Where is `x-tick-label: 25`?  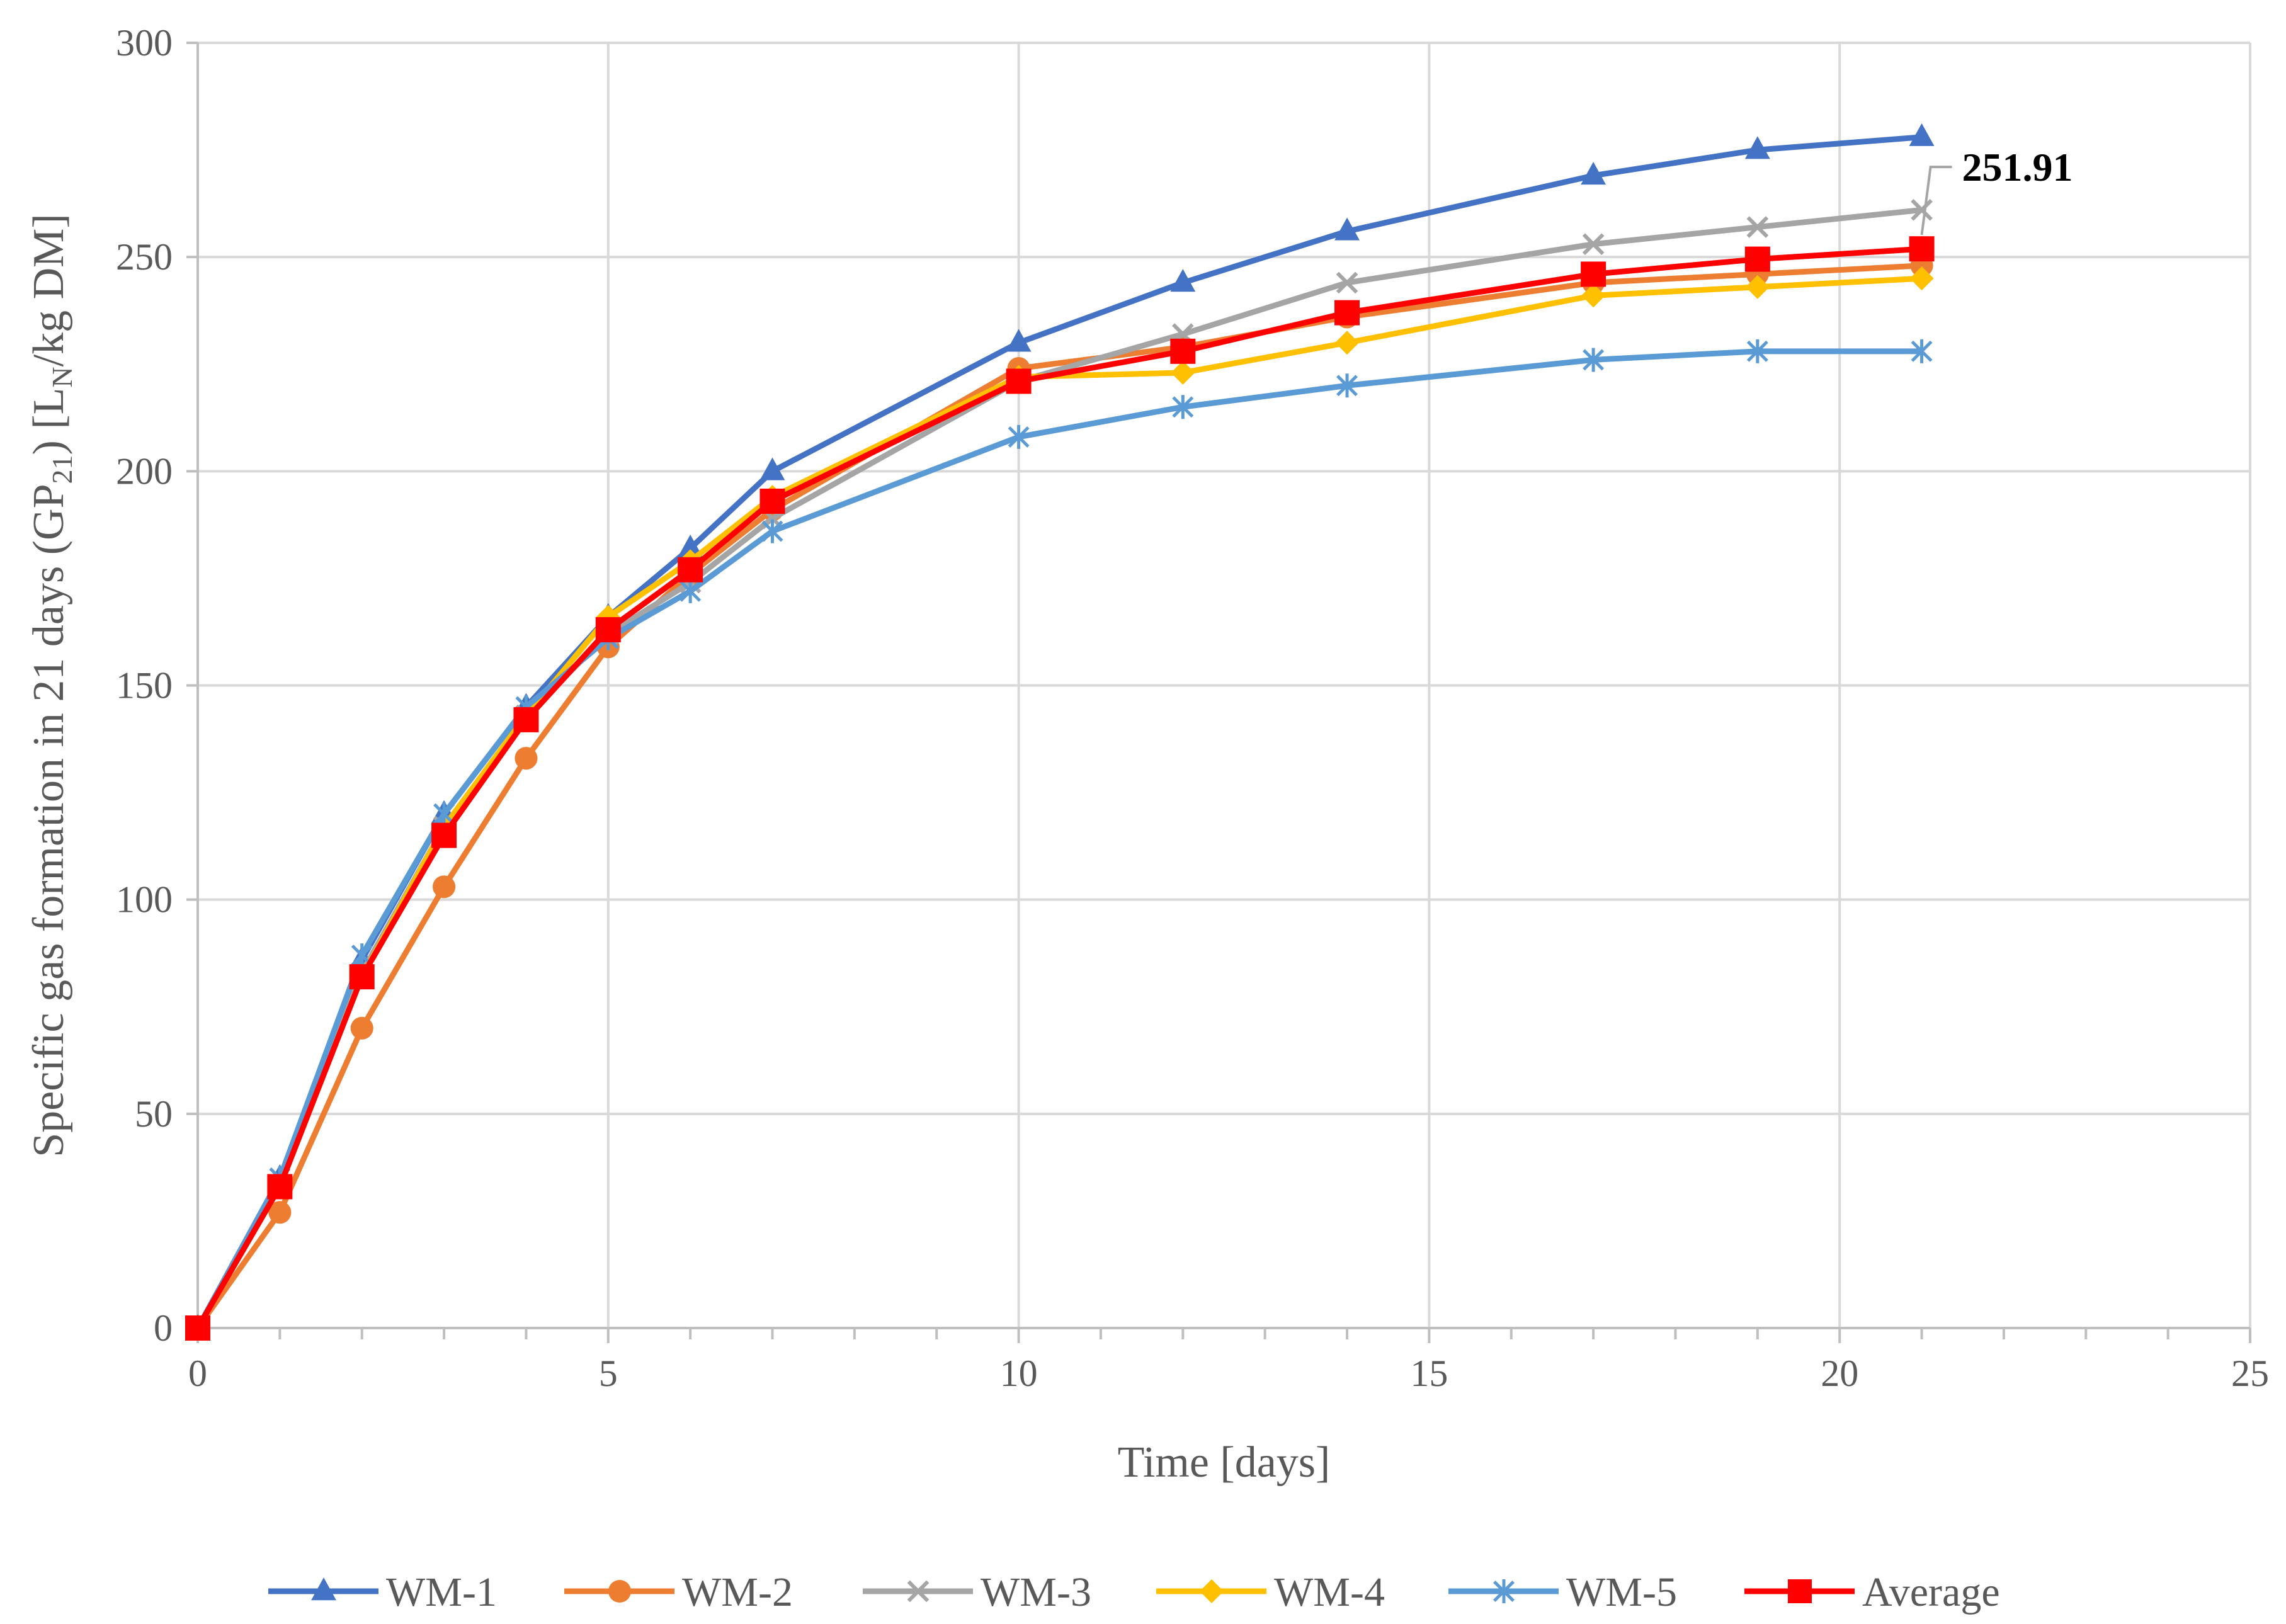
x-tick-label: 25 is located at coordinates (2250, 1374).